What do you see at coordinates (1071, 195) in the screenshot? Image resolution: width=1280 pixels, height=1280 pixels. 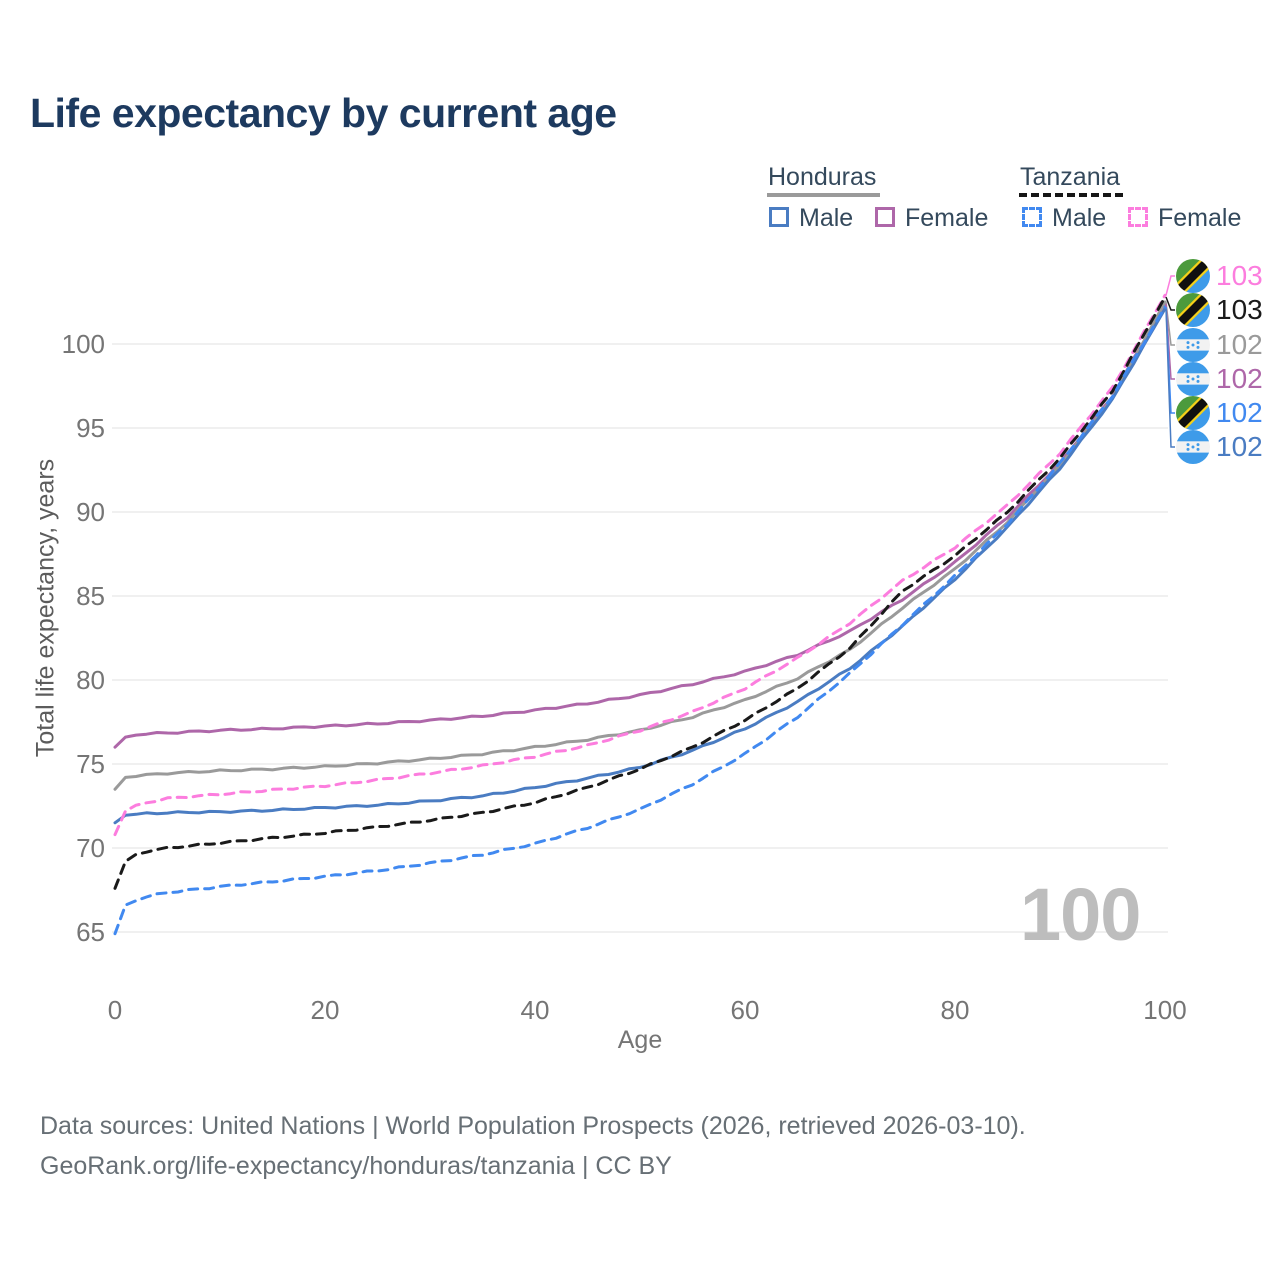 I see `legend-tanzania-line-sample` at bounding box center [1071, 195].